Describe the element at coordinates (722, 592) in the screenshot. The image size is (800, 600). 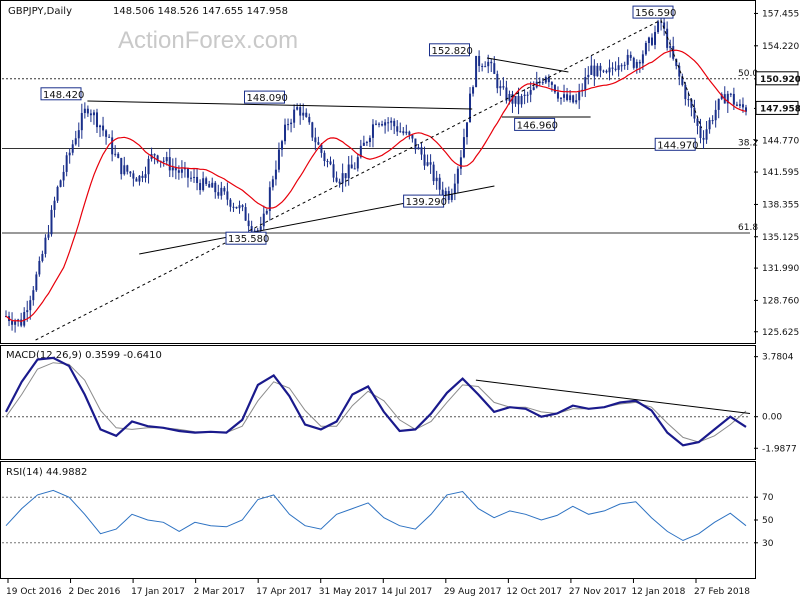
I see `x-tick-label: 27 Feb 2018` at that location.